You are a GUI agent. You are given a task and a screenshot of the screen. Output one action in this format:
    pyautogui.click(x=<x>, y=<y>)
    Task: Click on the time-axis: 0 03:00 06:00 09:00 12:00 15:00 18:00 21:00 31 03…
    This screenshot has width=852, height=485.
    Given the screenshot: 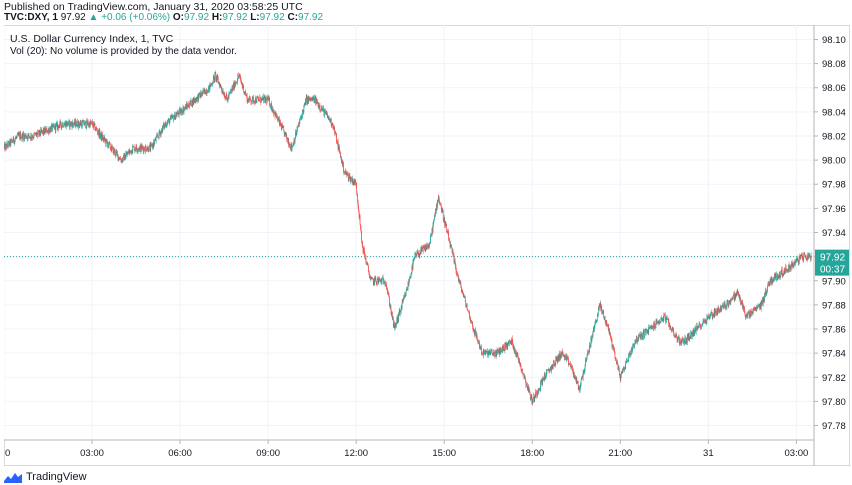 What is the action you would take?
    pyautogui.click(x=405, y=449)
    